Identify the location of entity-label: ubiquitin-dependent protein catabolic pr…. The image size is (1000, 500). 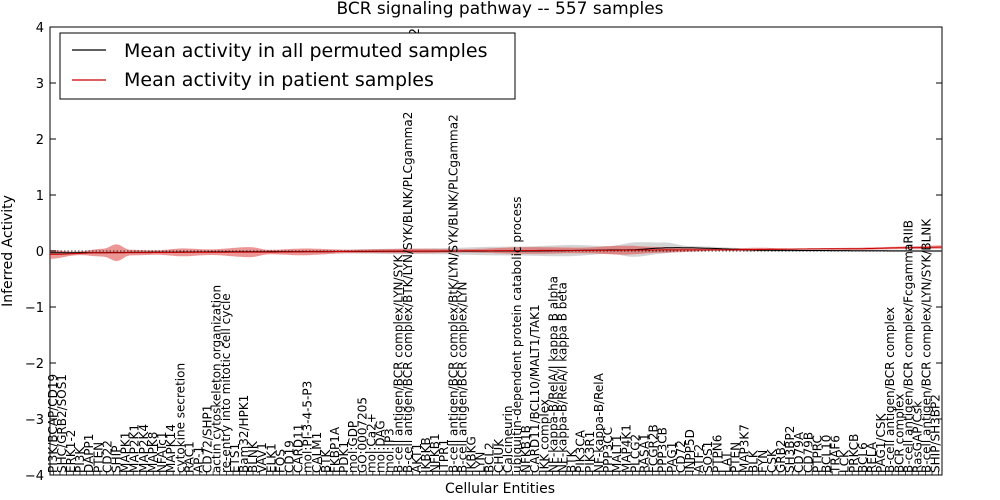
(517, 335).